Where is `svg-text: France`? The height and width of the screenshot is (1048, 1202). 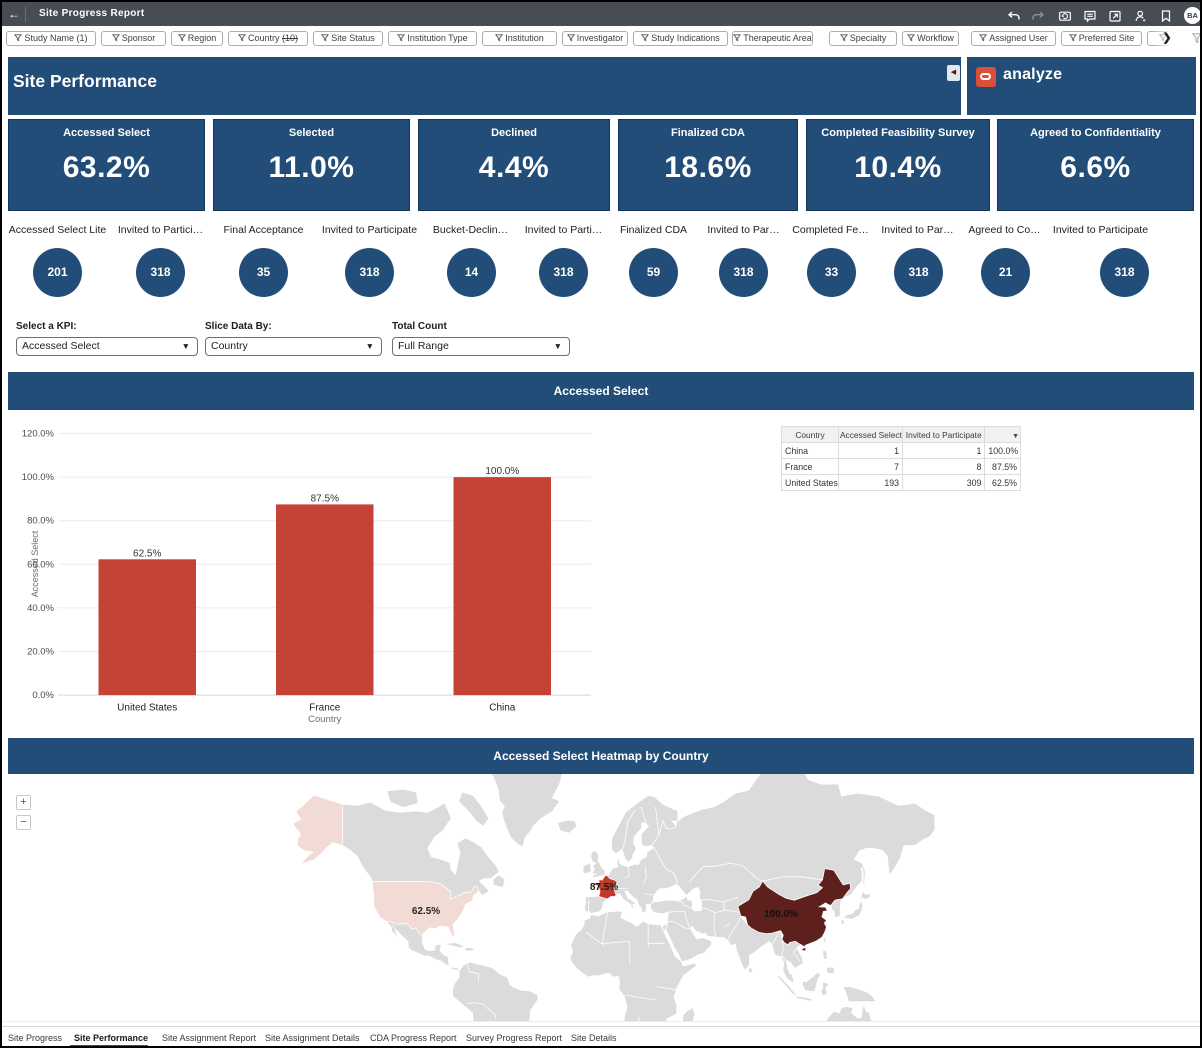
svg-text: France is located at coordinates (325, 708).